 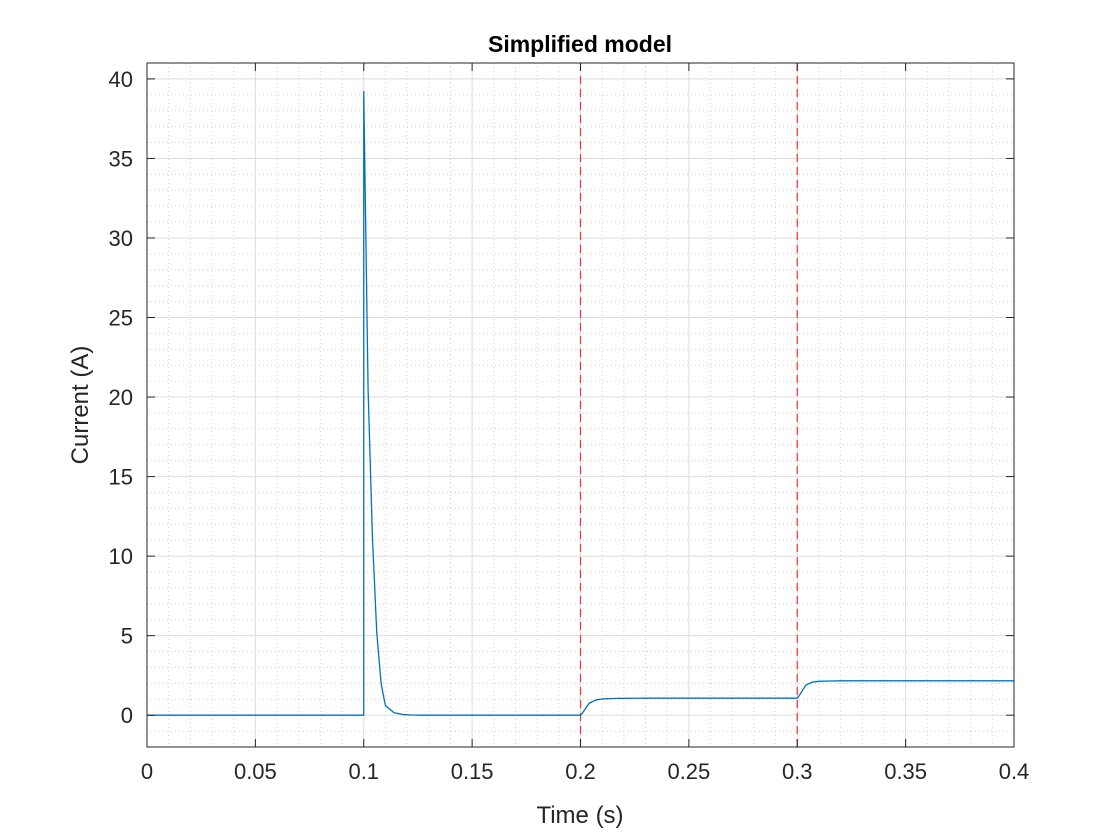 What do you see at coordinates (472, 771) in the screenshot?
I see `x-tick-label: 0.15` at bounding box center [472, 771].